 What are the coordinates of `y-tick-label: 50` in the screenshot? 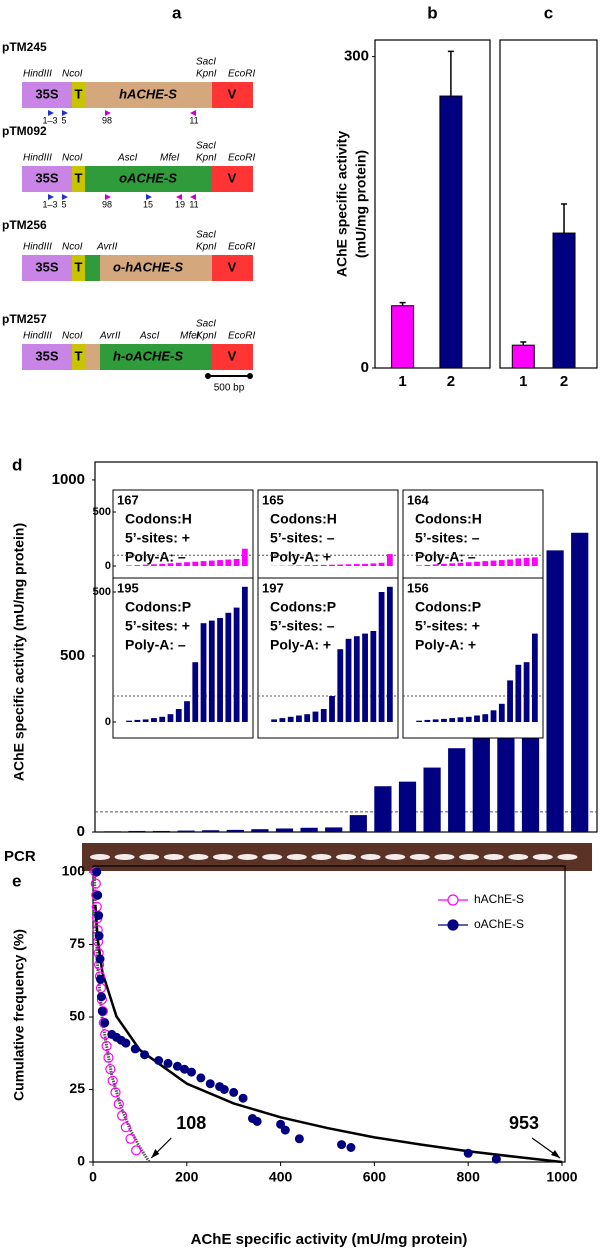 It's located at (77, 1016).